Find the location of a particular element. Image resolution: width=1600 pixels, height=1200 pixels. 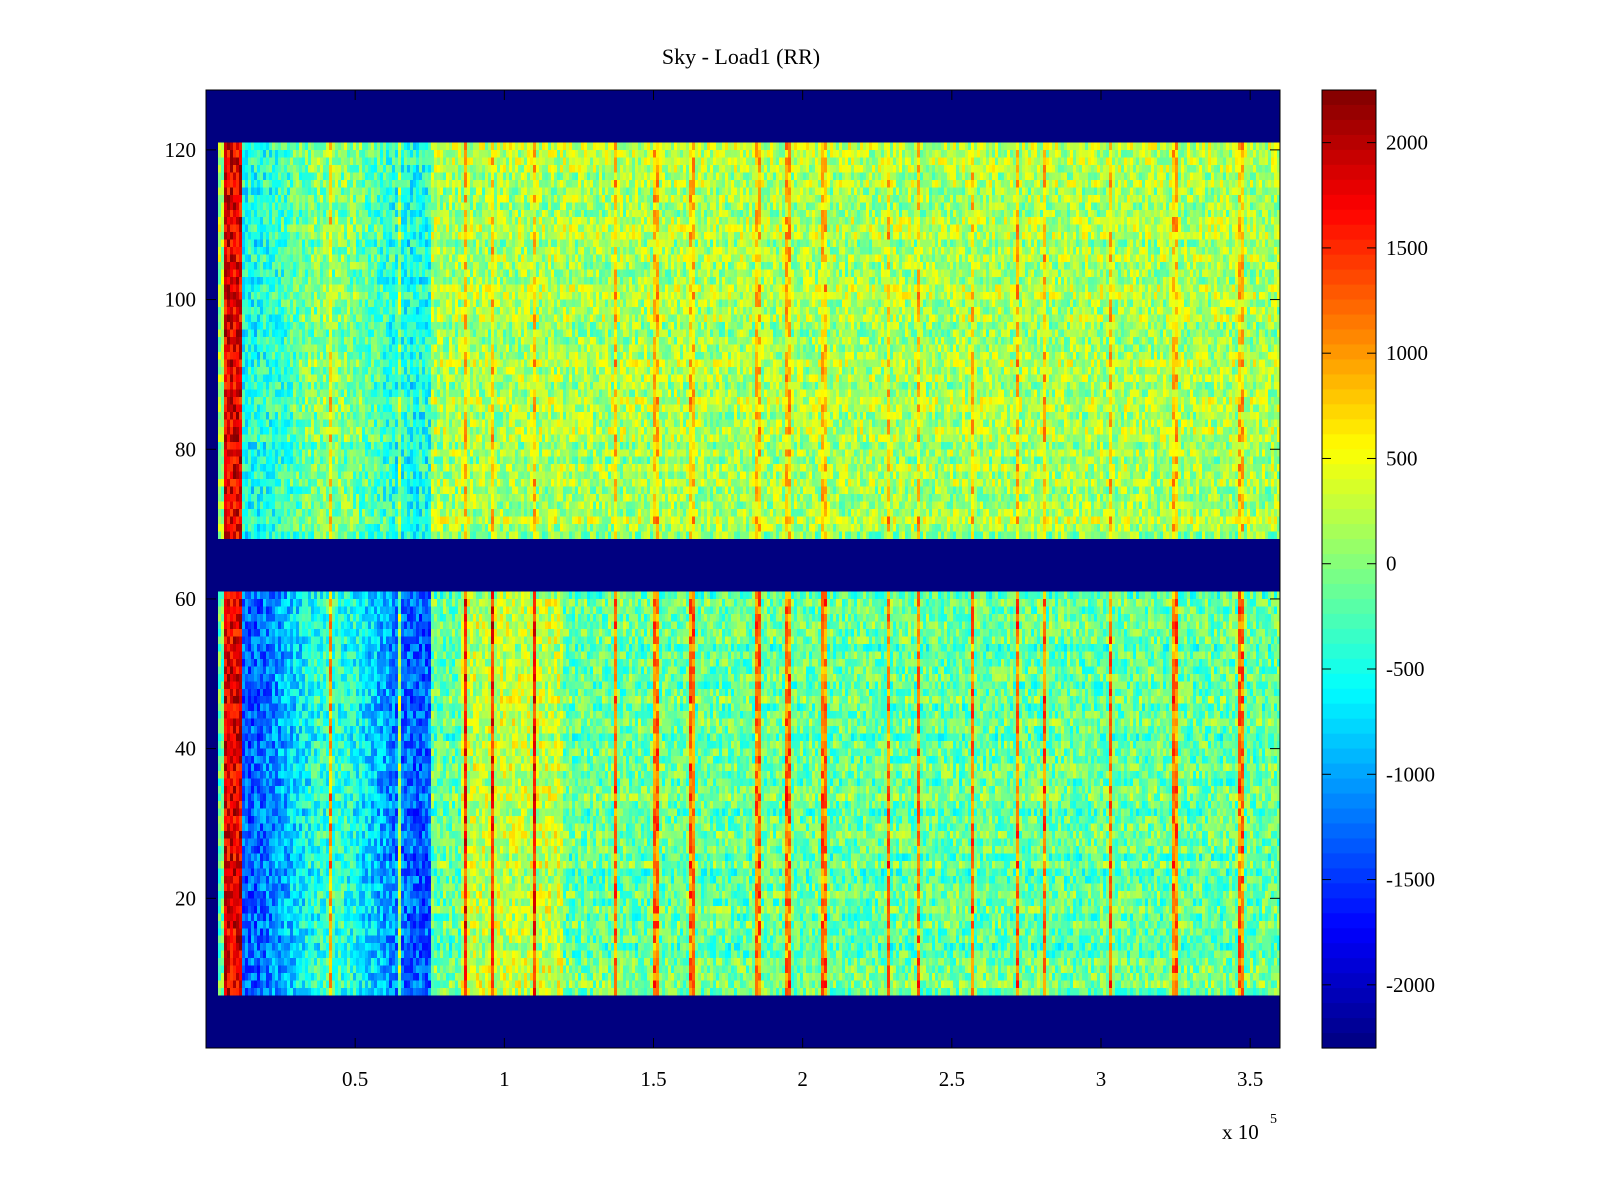

chart-title: Sky - Load1 (RR) is located at coordinates (741, 56).